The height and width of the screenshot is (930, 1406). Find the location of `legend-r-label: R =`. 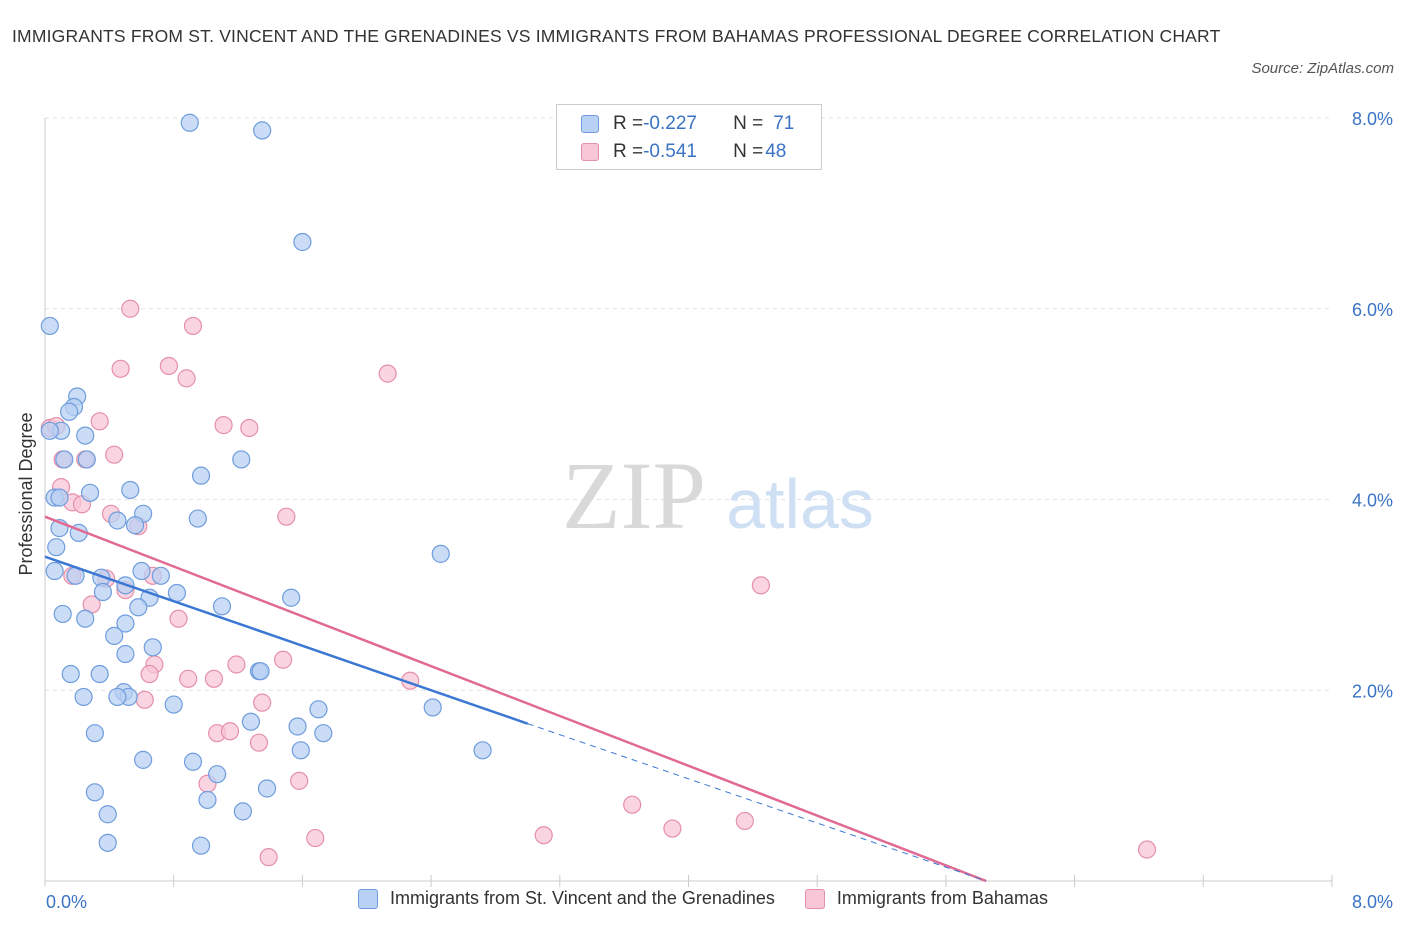

legend-r-label: R = is located at coordinates (628, 151).